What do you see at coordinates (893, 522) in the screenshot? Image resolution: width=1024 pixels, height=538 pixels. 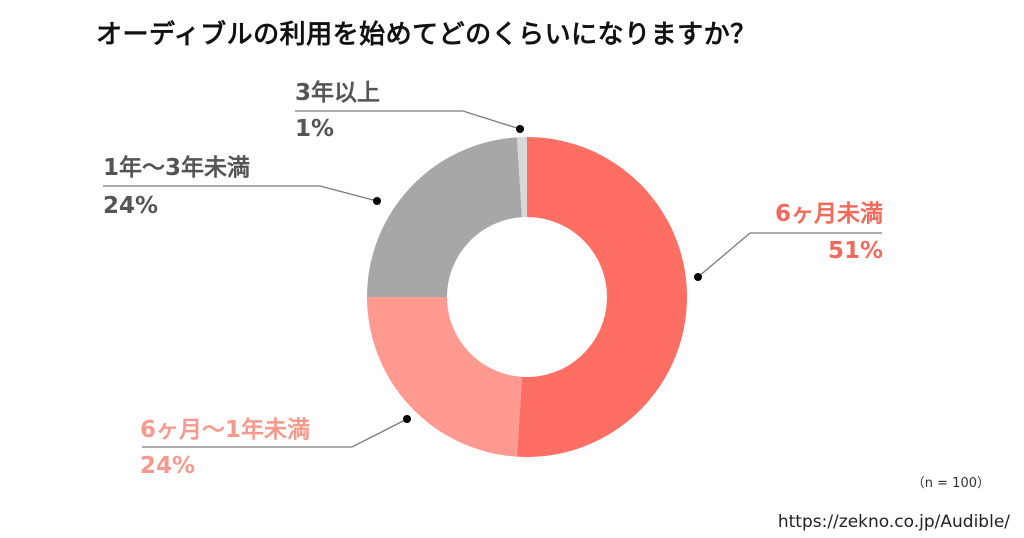 I see `source-url: https://zekno.co.jp/Audible/` at bounding box center [893, 522].